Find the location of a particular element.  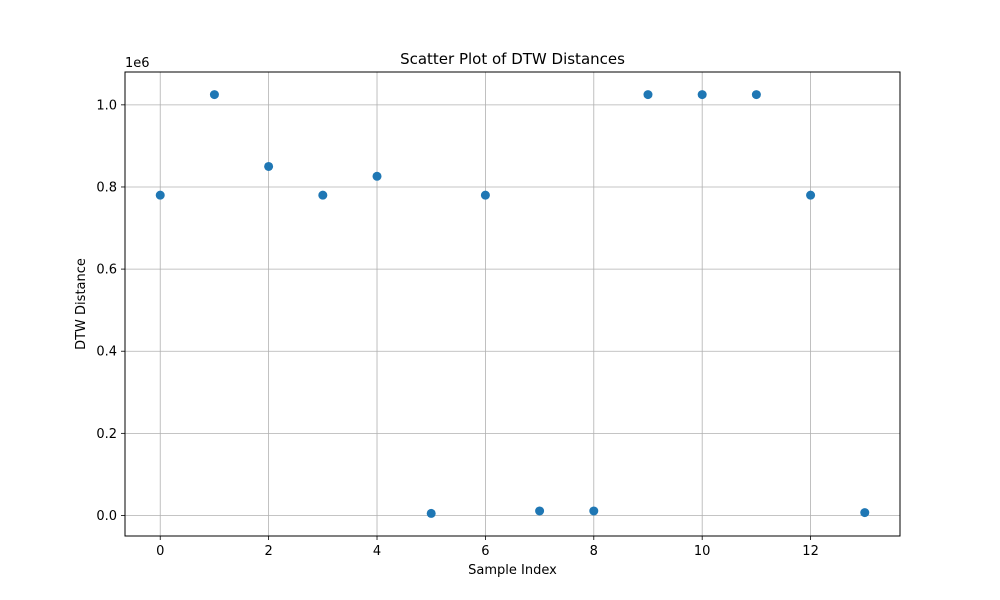

y-tick-label: 0.8 is located at coordinates (106, 187).